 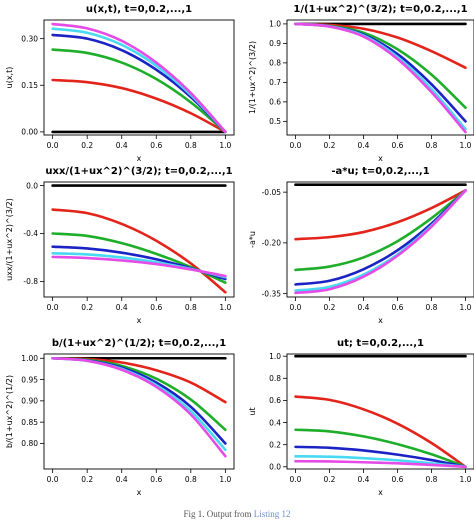 What do you see at coordinates (272, 243) in the screenshot?
I see `y-tick-label: -0.20` at bounding box center [272, 243].